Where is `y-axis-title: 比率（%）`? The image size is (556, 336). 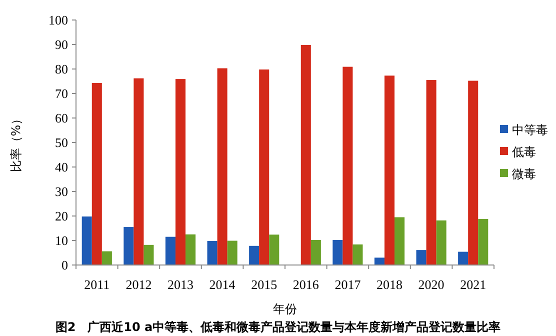 y-axis-title: 比率（%） is located at coordinates (16, 142).